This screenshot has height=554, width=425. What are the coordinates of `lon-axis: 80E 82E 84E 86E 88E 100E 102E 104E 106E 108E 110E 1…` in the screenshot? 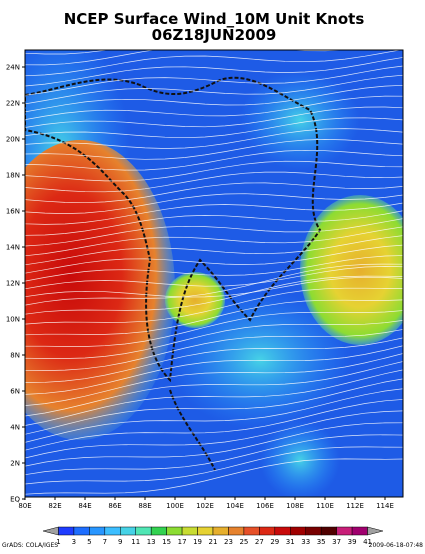 It's located at (206, 503).